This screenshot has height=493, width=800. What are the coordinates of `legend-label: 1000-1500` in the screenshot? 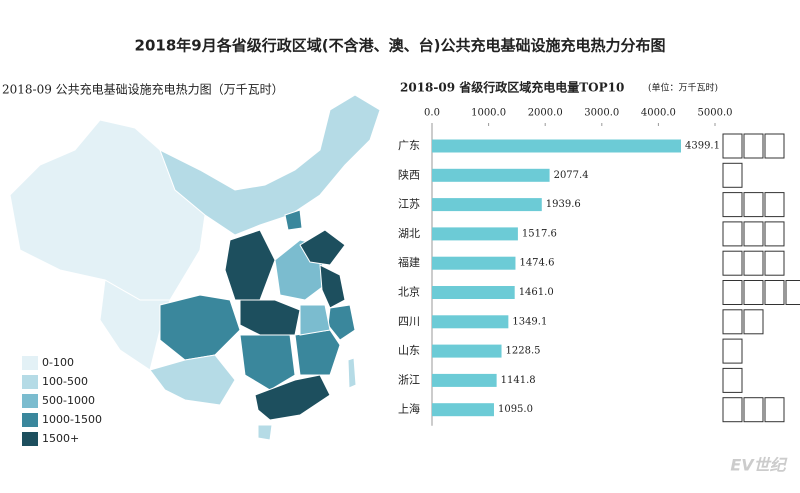 It's located at (72, 419).